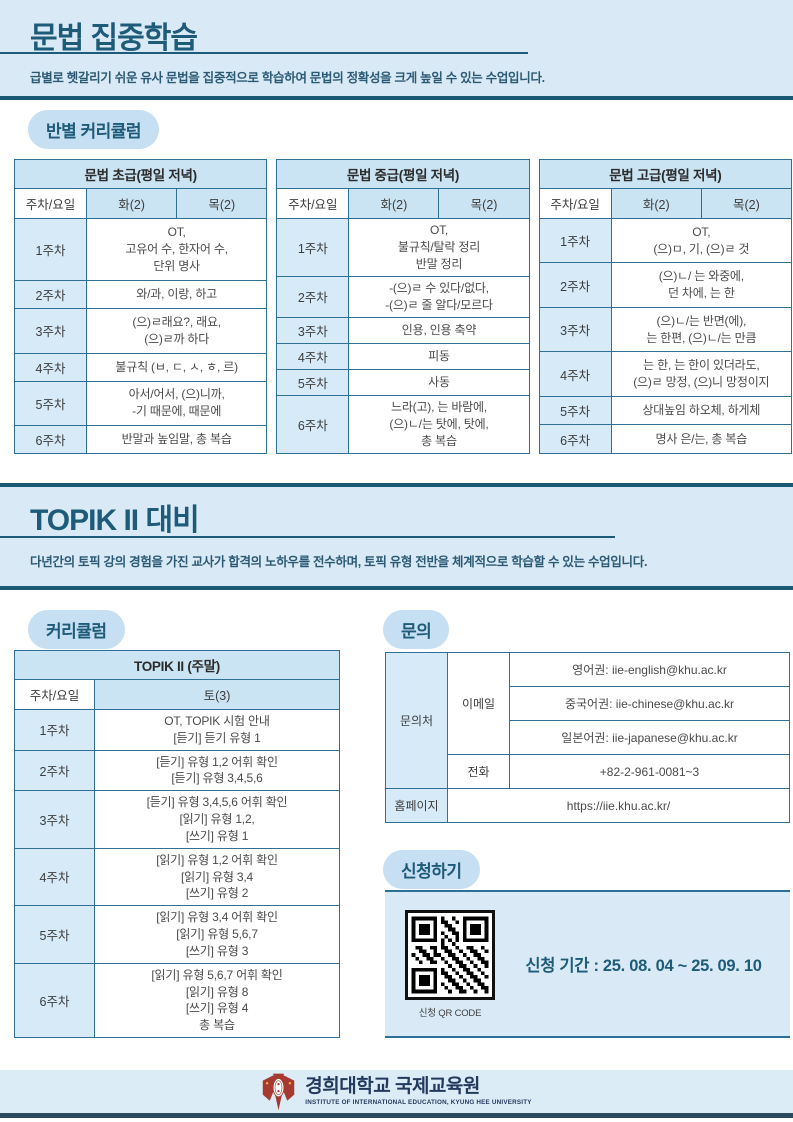  Describe the element at coordinates (176, 403) in the screenshot. I see `content-cell: 아서/어서, (으)니까, -기 때문에, 때문에` at that location.